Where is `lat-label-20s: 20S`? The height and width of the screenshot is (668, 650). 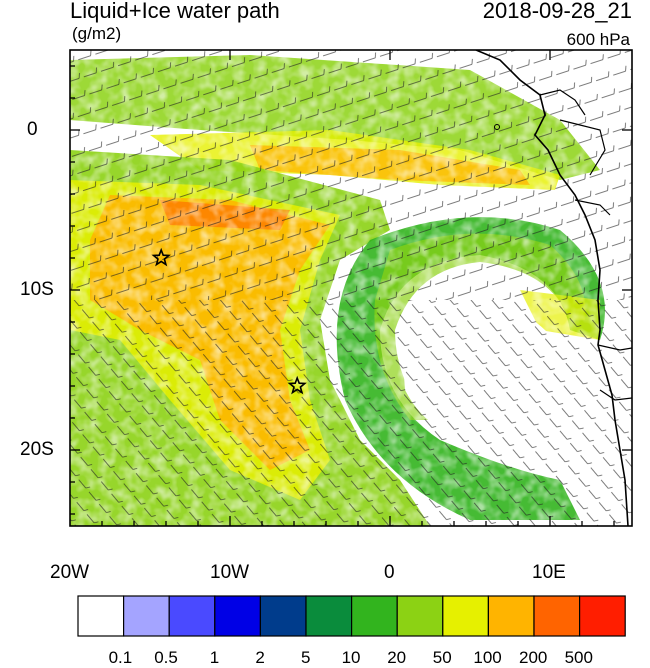
lat-label-20s: 20S is located at coordinates (37, 449).